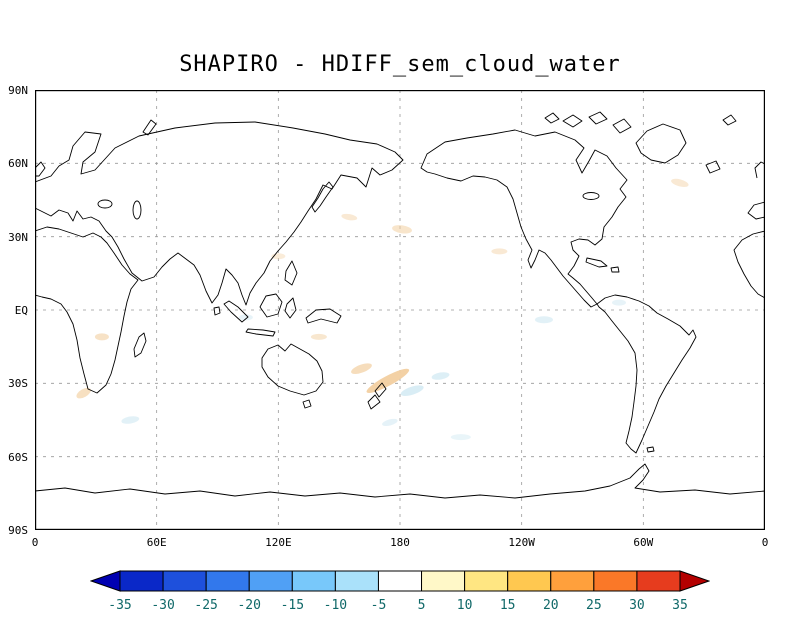 The width and height of the screenshot is (800, 618). What do you see at coordinates (521, 542) in the screenshot?
I see `lon-tick-label: 120W` at bounding box center [521, 542].